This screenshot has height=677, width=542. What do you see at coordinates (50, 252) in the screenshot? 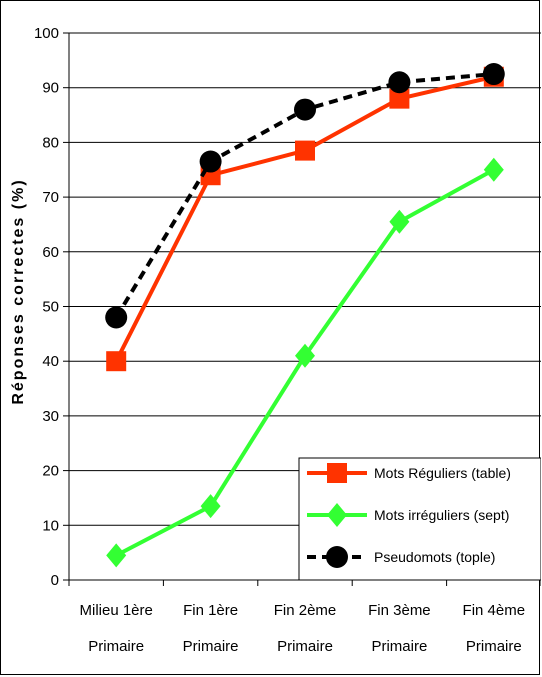
I see `y-tick-label: 60` at bounding box center [50, 252].